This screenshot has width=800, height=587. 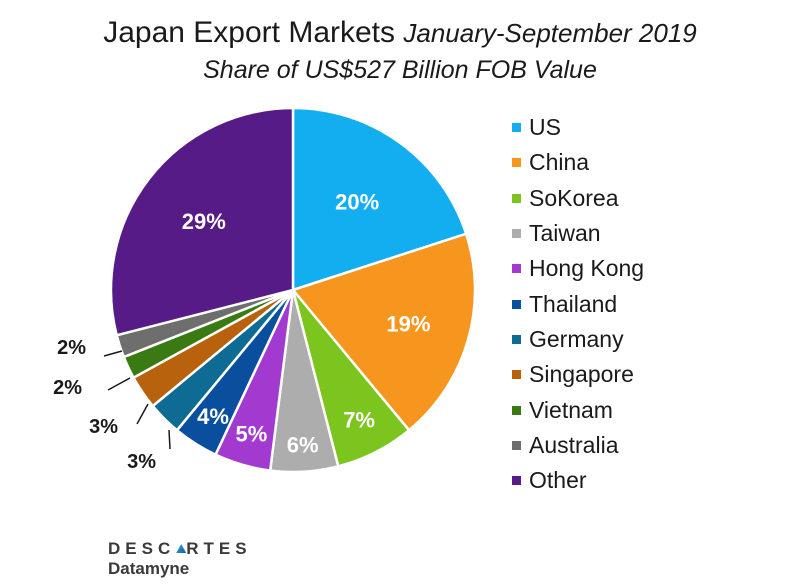 I want to click on pie-slice-other, so click(x=202, y=221).